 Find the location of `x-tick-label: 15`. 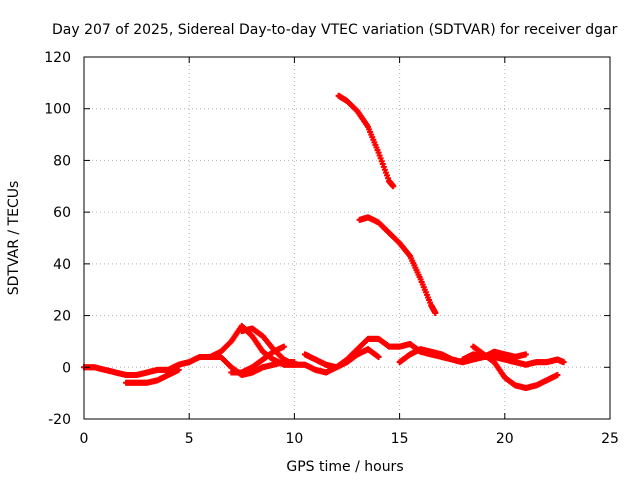

x-tick-label: 15 is located at coordinates (400, 439).